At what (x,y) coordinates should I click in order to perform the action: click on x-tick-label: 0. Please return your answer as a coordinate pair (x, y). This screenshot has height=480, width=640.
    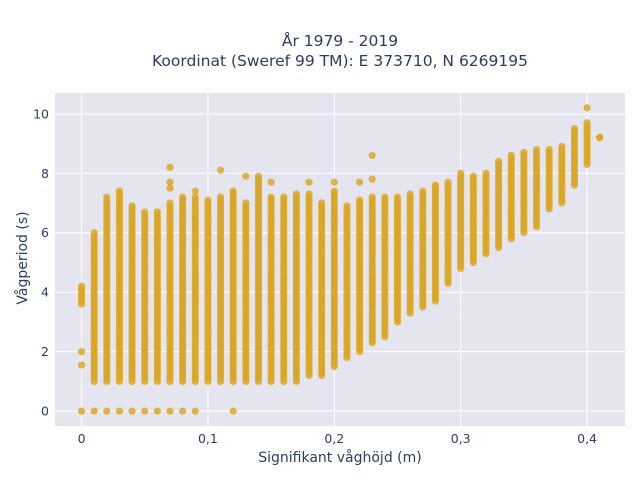
    Looking at the image, I should click on (82, 438).